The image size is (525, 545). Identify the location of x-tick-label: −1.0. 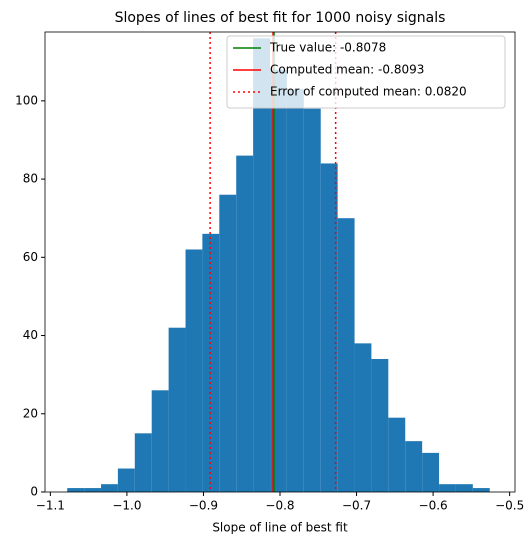
(126, 506).